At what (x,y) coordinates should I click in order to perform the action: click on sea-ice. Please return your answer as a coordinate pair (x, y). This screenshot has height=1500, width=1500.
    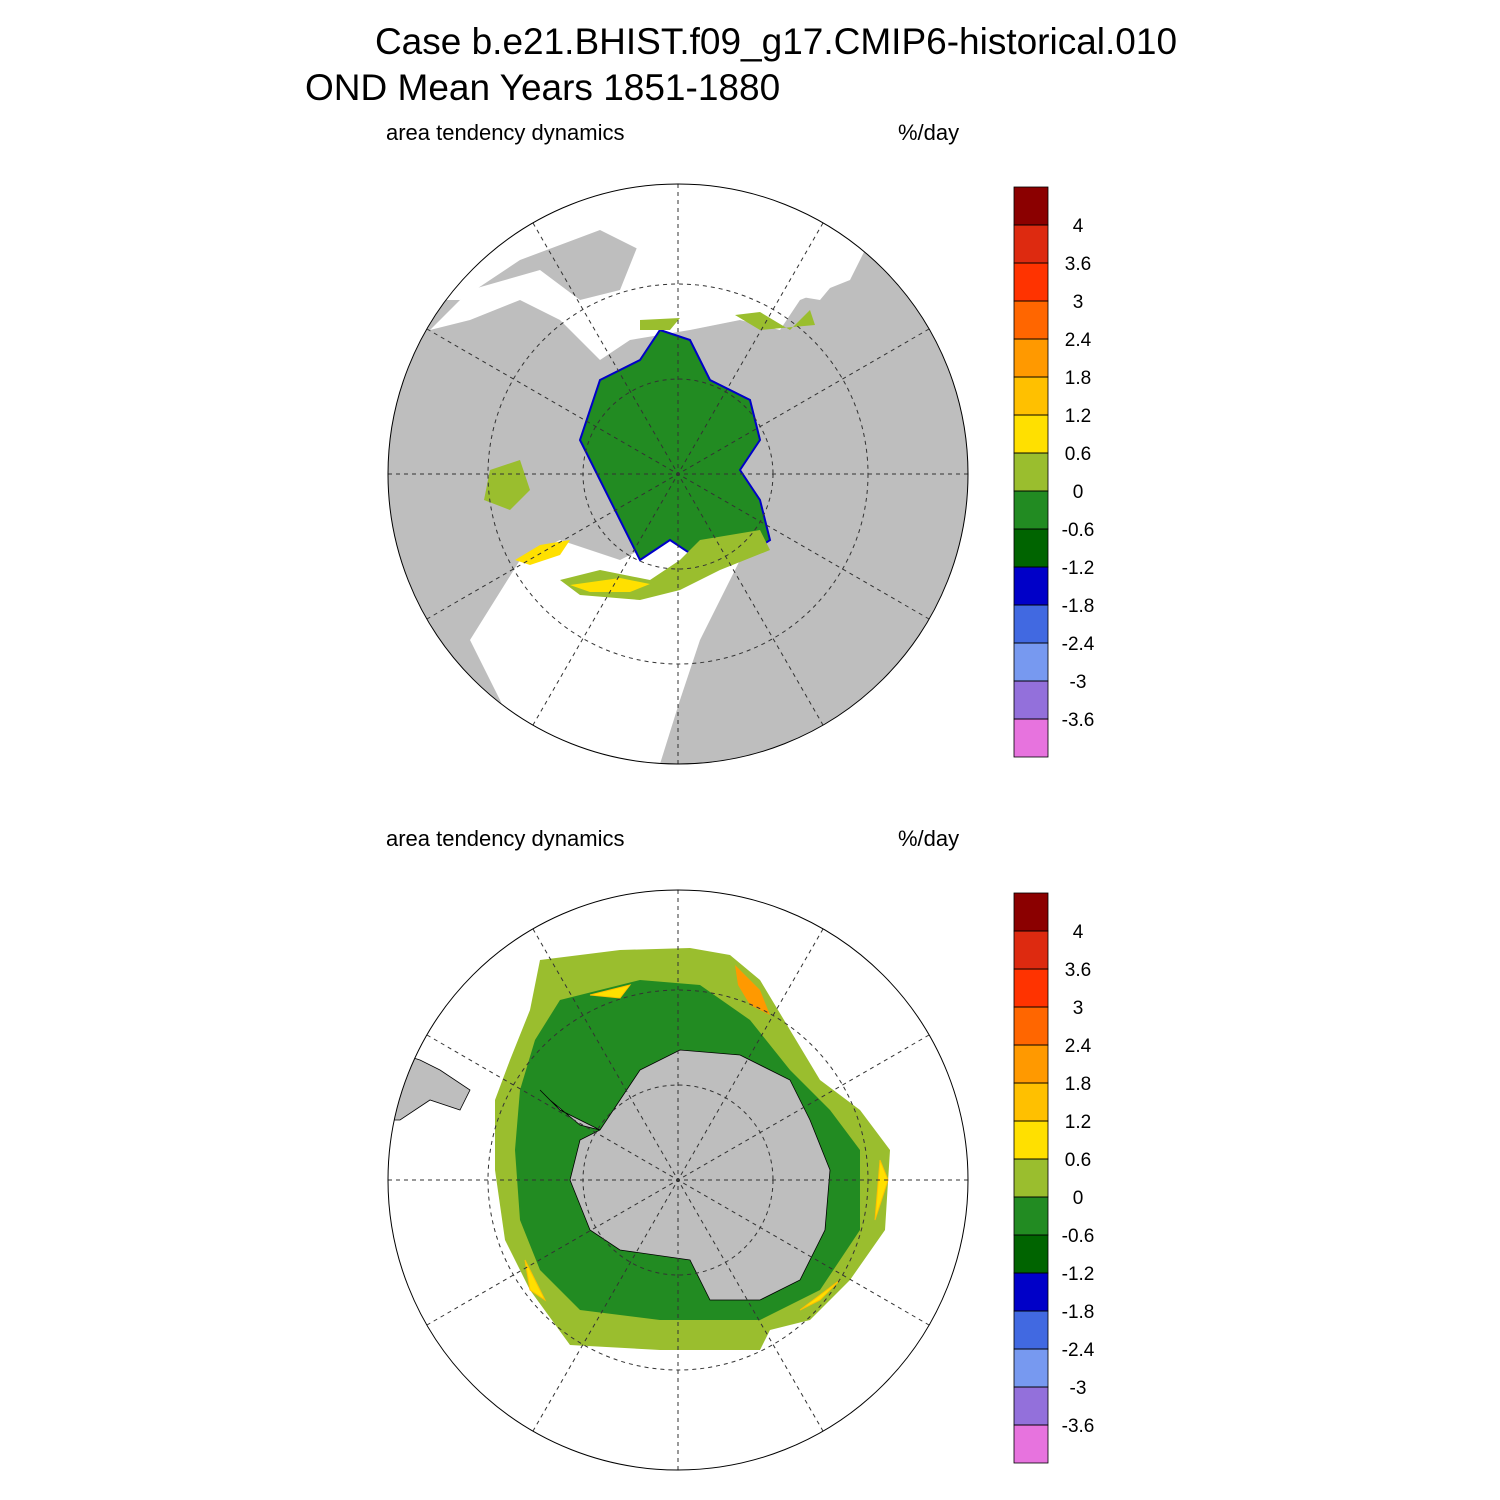
    Looking at the image, I should click on (675, 445).